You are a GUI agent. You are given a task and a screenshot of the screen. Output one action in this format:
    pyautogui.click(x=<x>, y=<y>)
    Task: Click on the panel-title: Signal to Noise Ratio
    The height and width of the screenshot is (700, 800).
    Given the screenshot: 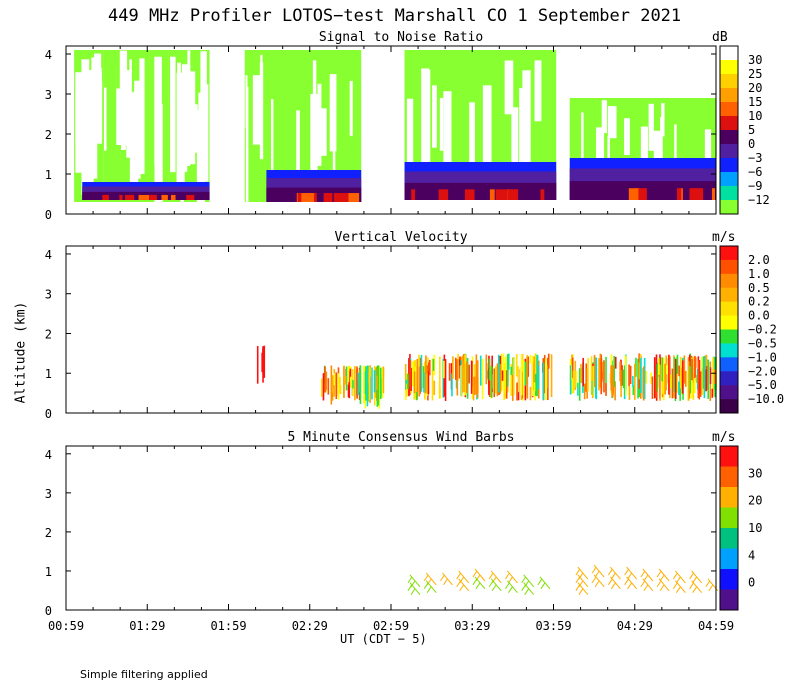 What is the action you would take?
    pyautogui.click(x=401, y=37)
    